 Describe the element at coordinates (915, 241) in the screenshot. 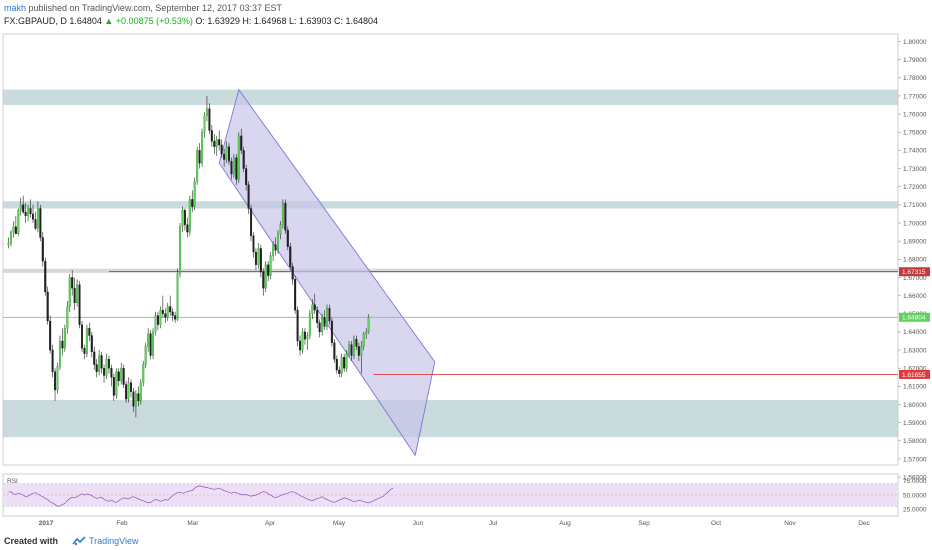

I see `y-tick-label: 1.69000` at that location.